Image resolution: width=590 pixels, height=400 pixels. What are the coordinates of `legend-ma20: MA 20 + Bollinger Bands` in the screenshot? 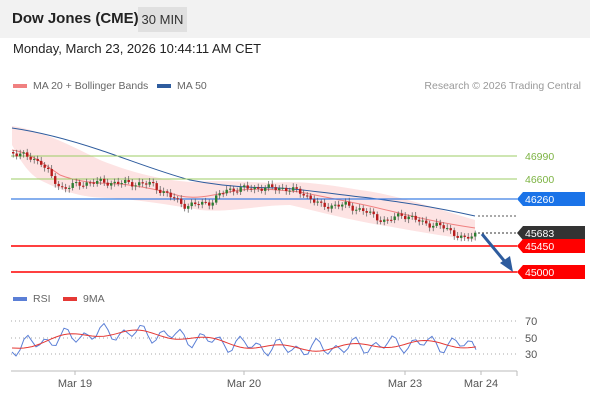 It's located at (80, 86).